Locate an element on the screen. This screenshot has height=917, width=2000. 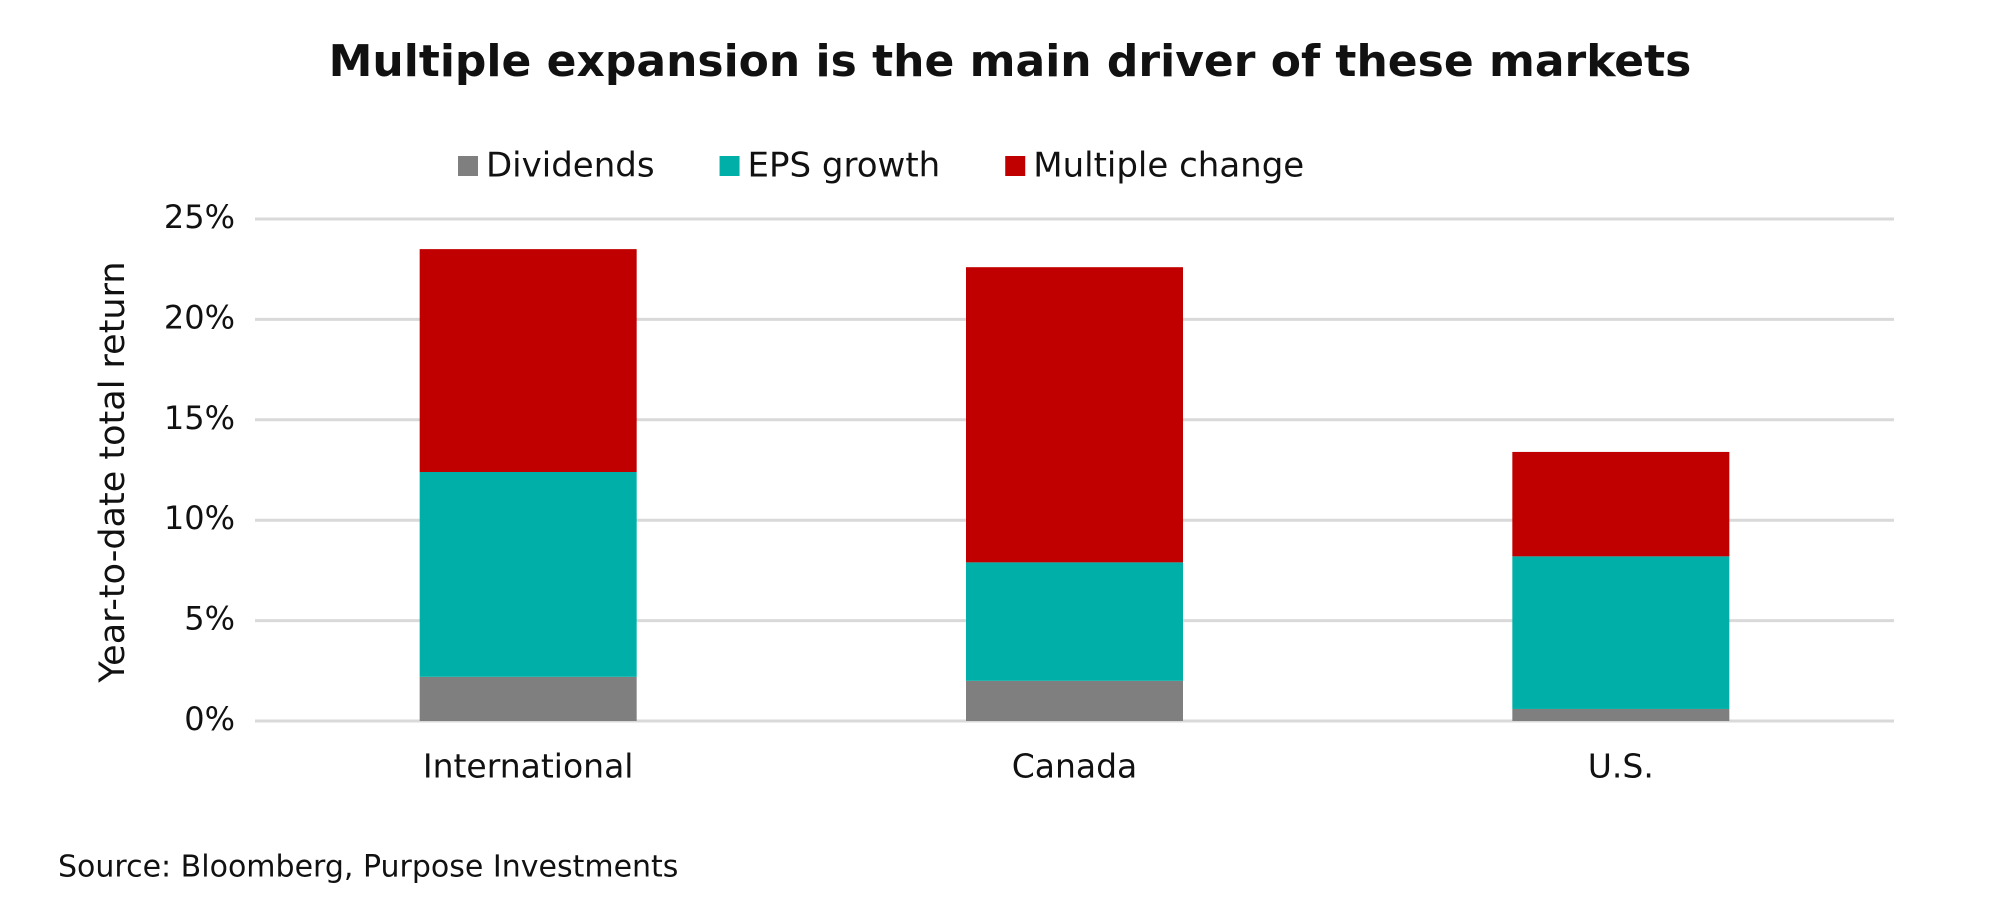
y-tick-label: 5% is located at coordinates (209, 619).